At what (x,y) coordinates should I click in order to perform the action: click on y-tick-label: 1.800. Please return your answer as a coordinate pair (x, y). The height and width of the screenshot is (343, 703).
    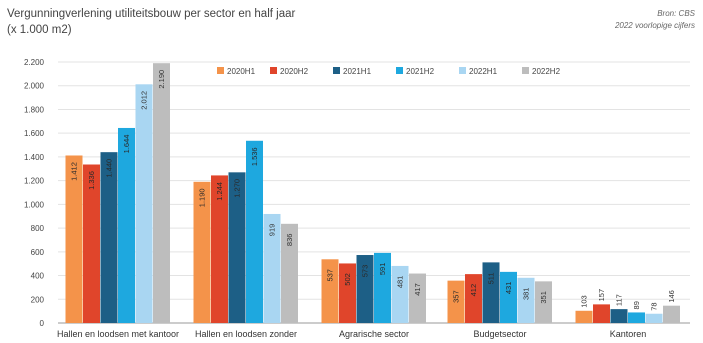
    Looking at the image, I should click on (34, 109).